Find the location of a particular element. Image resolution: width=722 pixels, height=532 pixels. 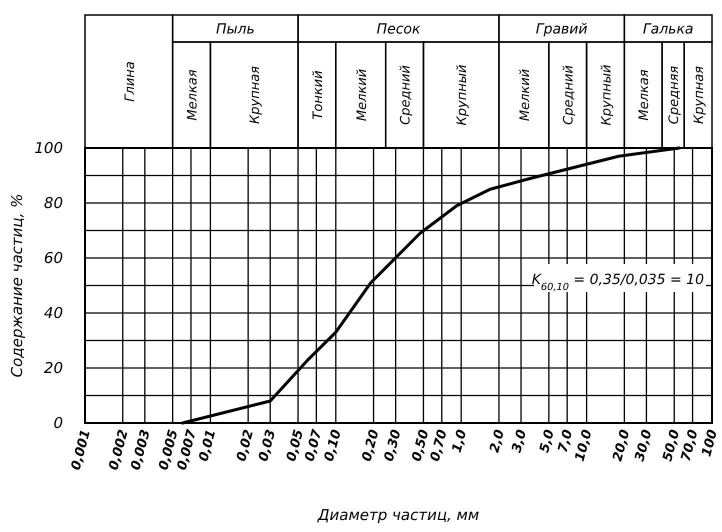

x-tick-label: 0,01 is located at coordinates (208, 446).